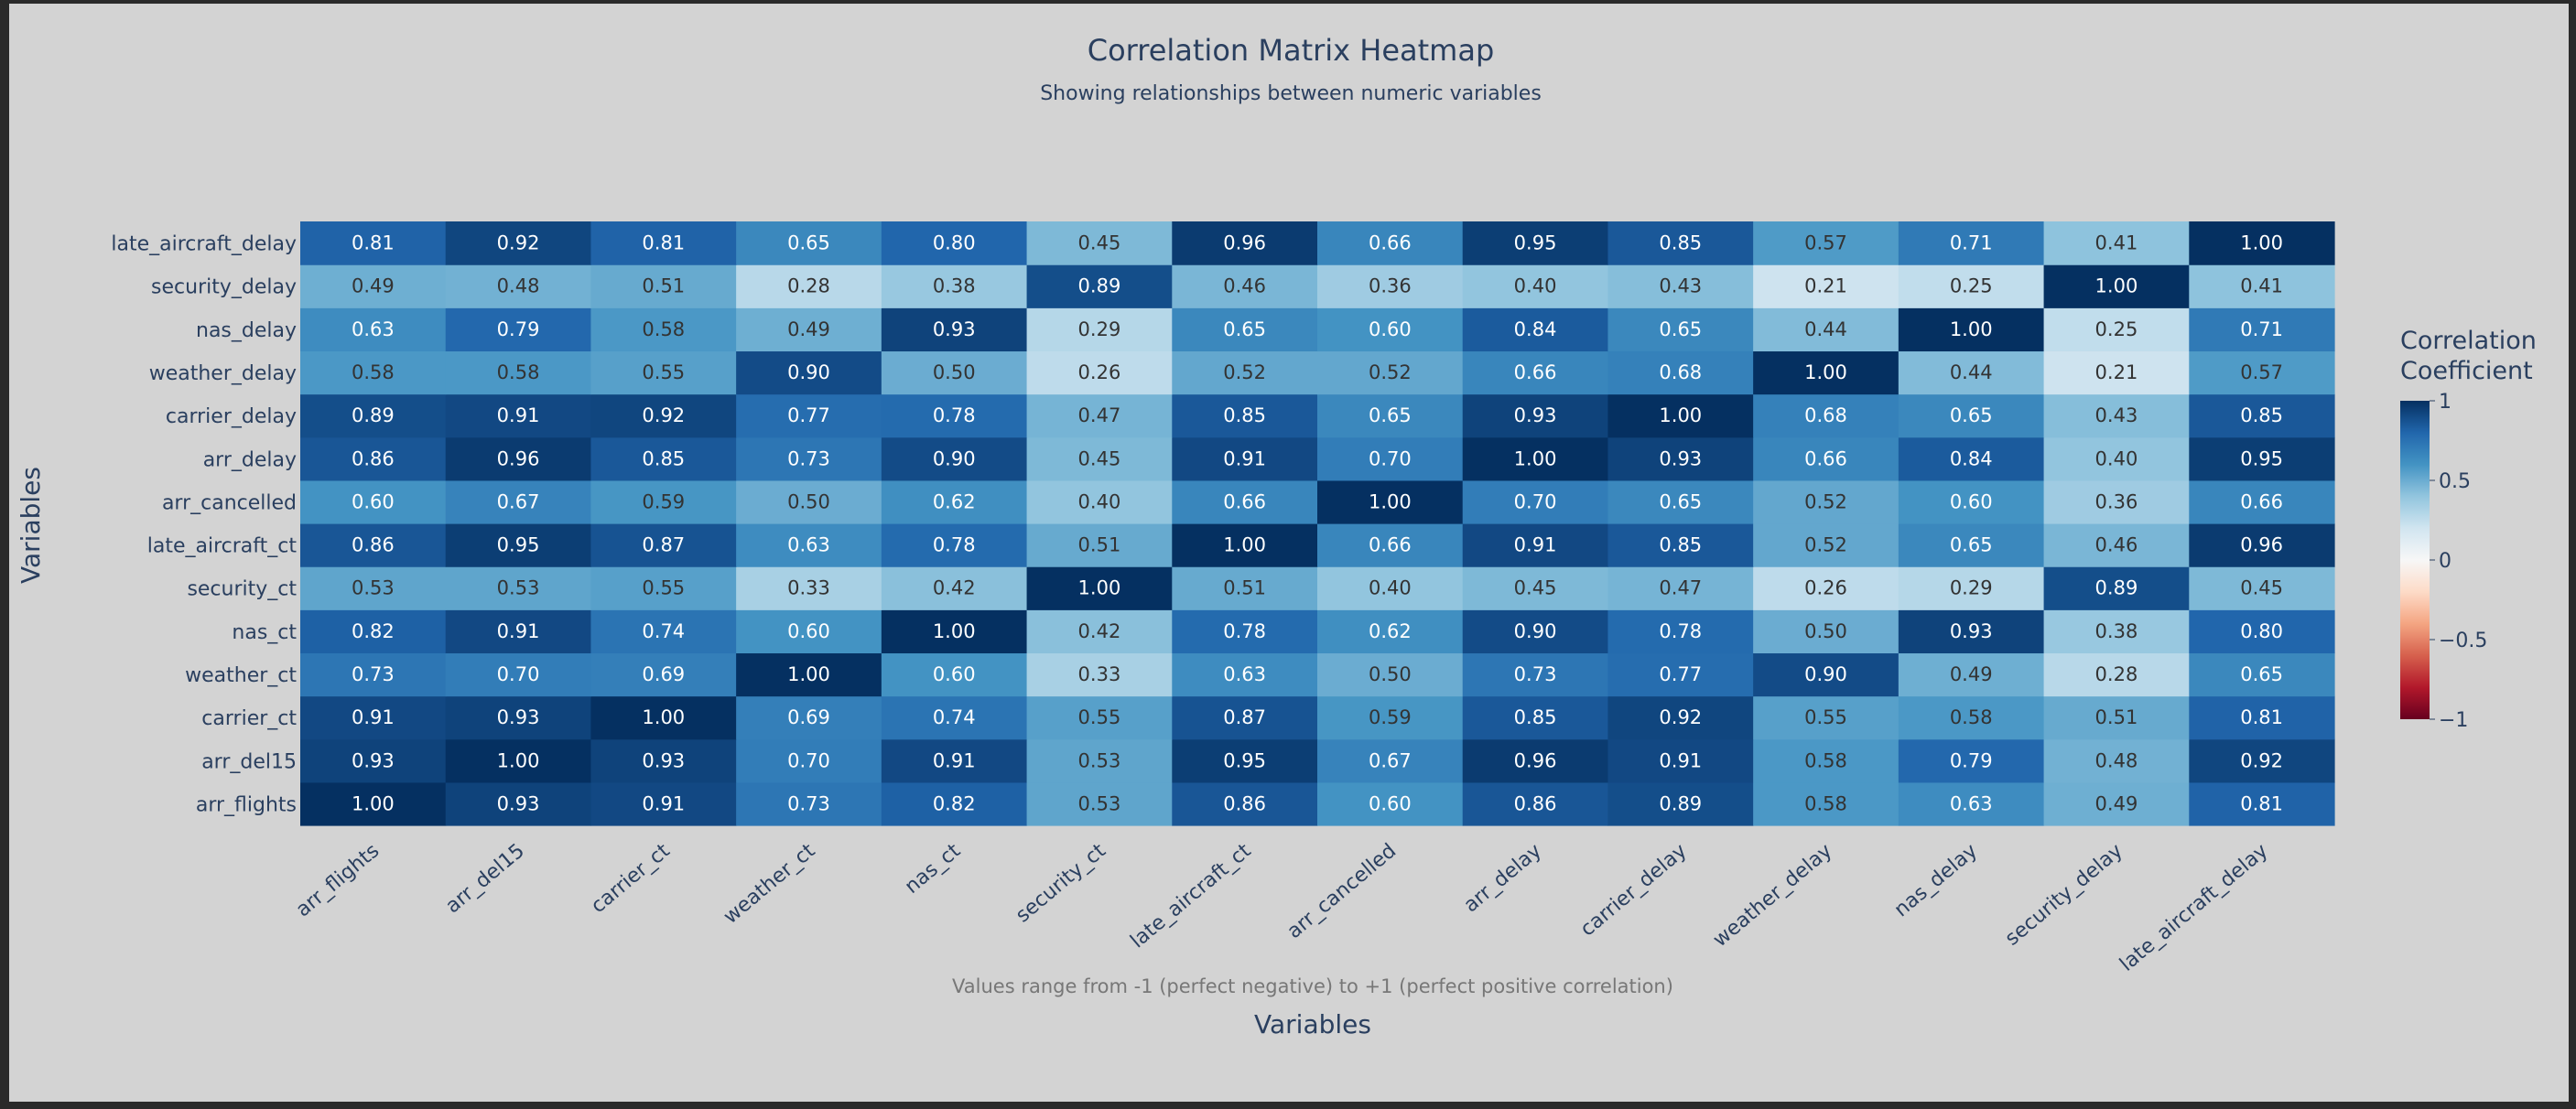  I want to click on cell-value-label: 0.80, so click(2262, 631).